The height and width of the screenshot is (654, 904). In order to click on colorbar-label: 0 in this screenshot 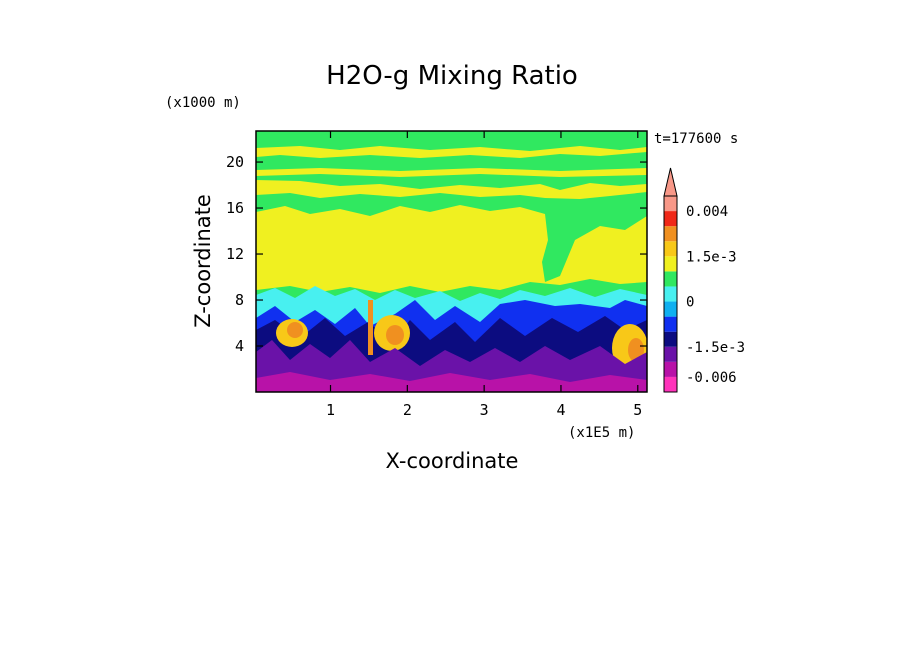, I will do `click(690, 303)`.